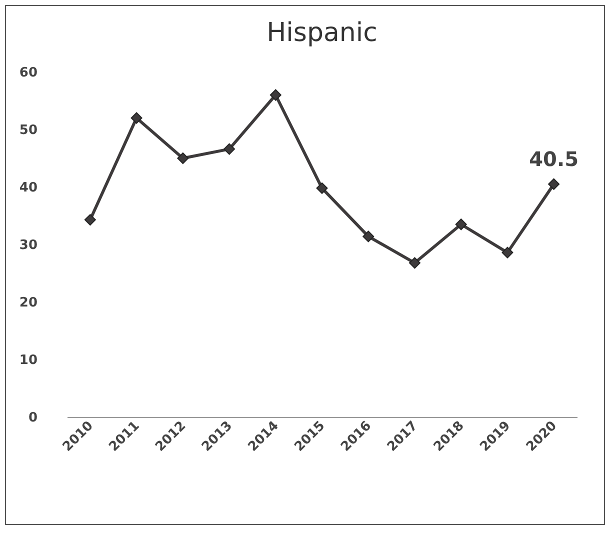 Image resolution: width=613 pixels, height=533 pixels. Describe the element at coordinates (322, 33) in the screenshot. I see `chart-title: Hispanic` at that location.